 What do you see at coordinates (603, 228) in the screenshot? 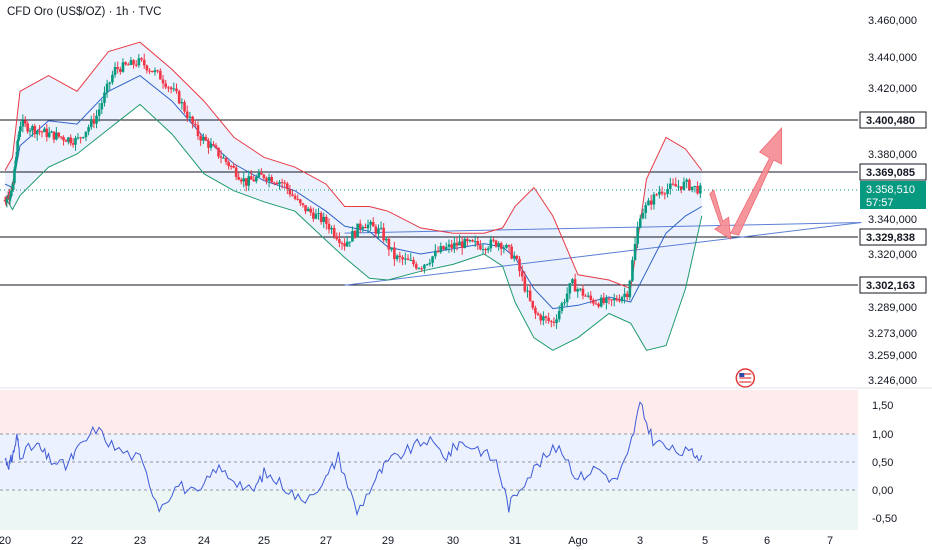
I see `trendline` at bounding box center [603, 228].